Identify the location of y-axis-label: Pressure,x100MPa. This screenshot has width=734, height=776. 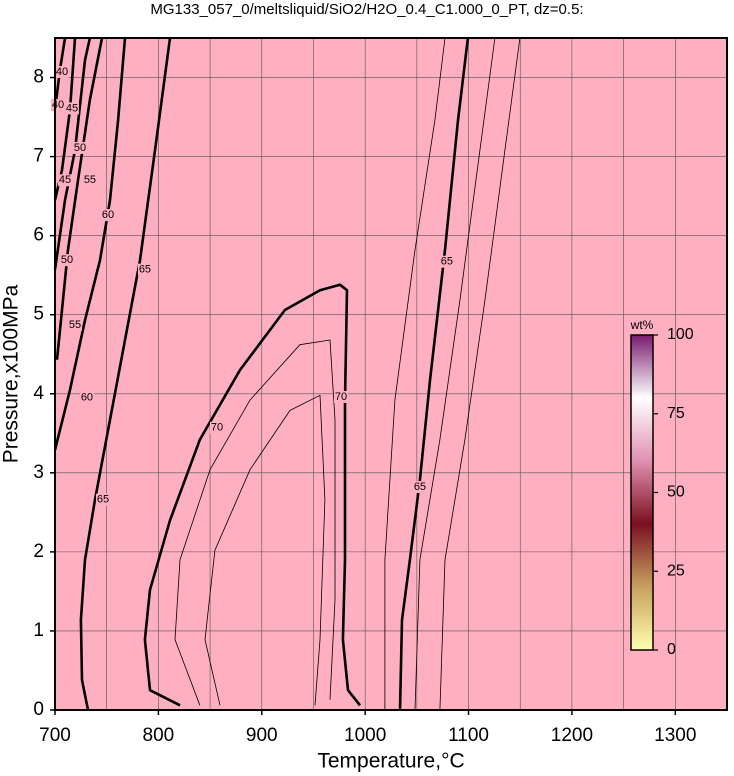
(11, 373).